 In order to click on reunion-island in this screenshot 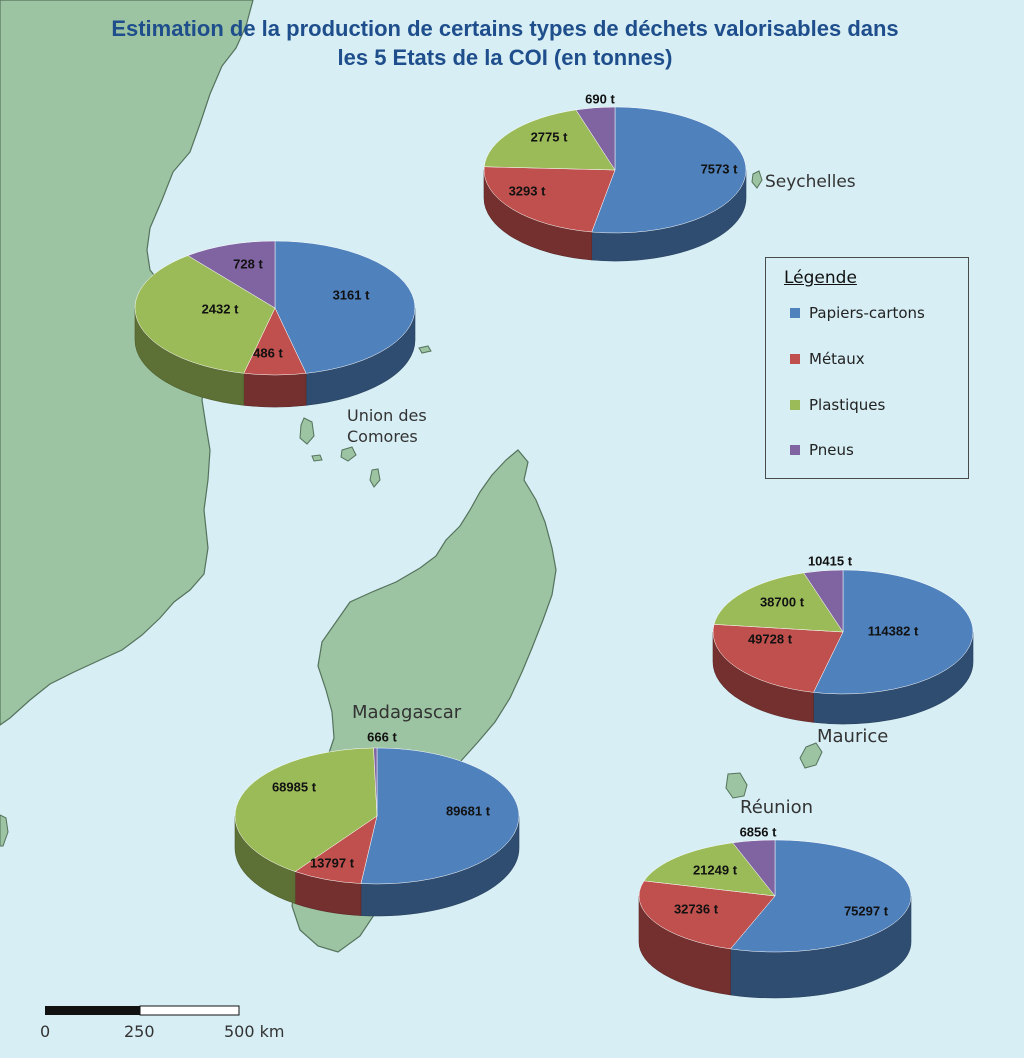, I will do `click(736, 785)`.